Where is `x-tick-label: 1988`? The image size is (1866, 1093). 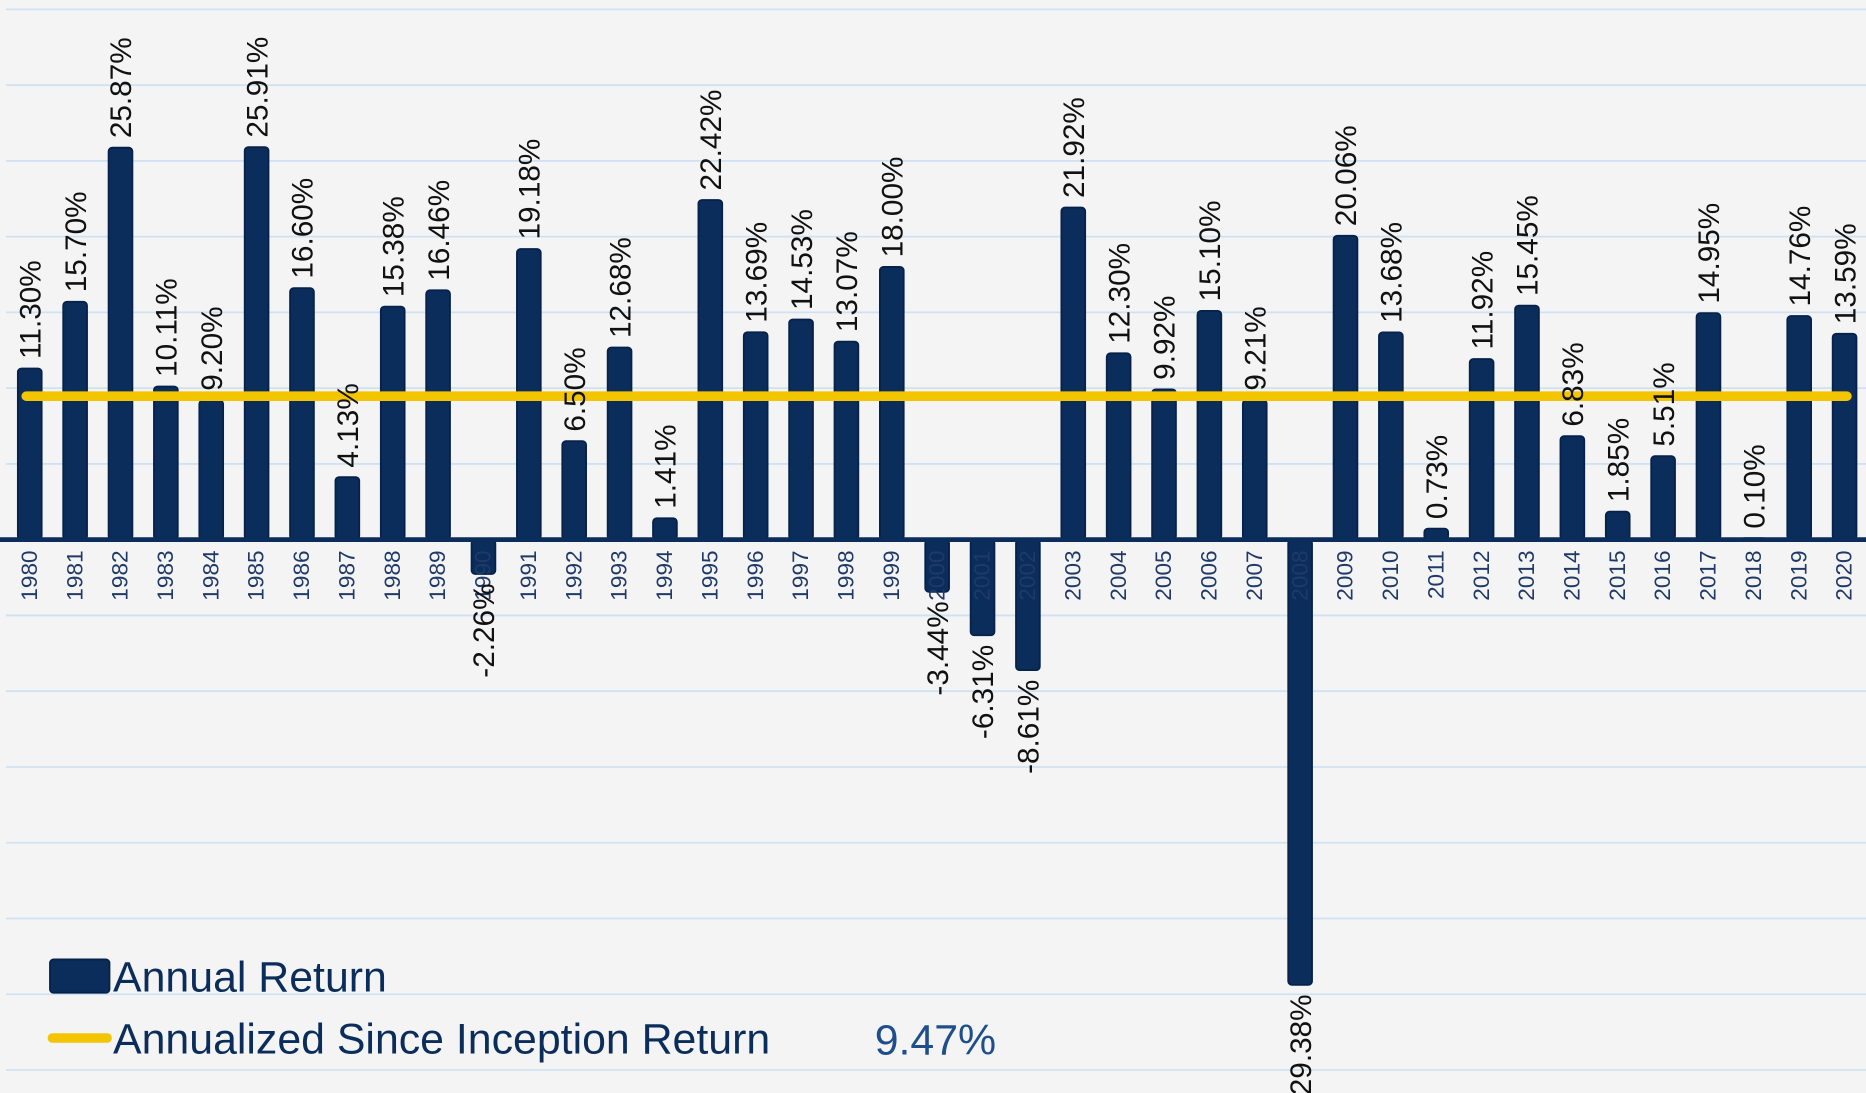 x-tick-label: 1988 is located at coordinates (392, 575).